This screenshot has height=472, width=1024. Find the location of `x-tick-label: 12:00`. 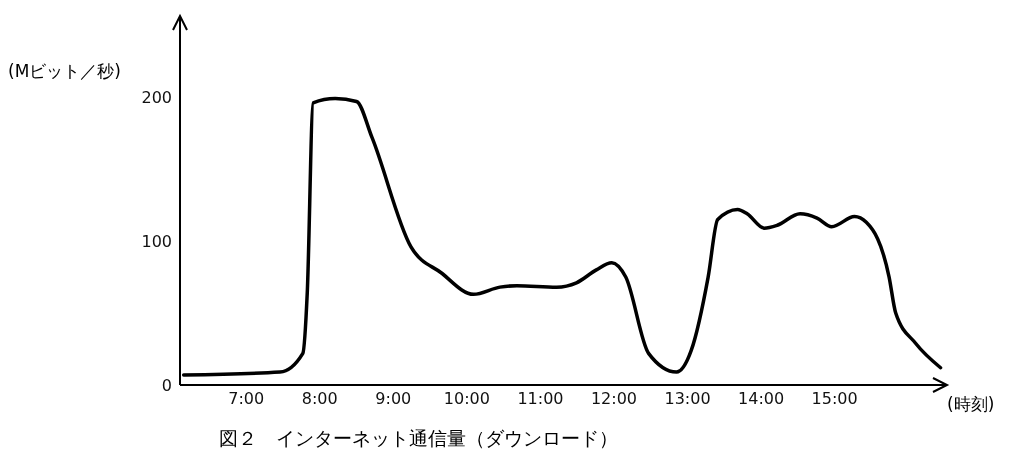

x-tick-label: 12:00 is located at coordinates (614, 399).